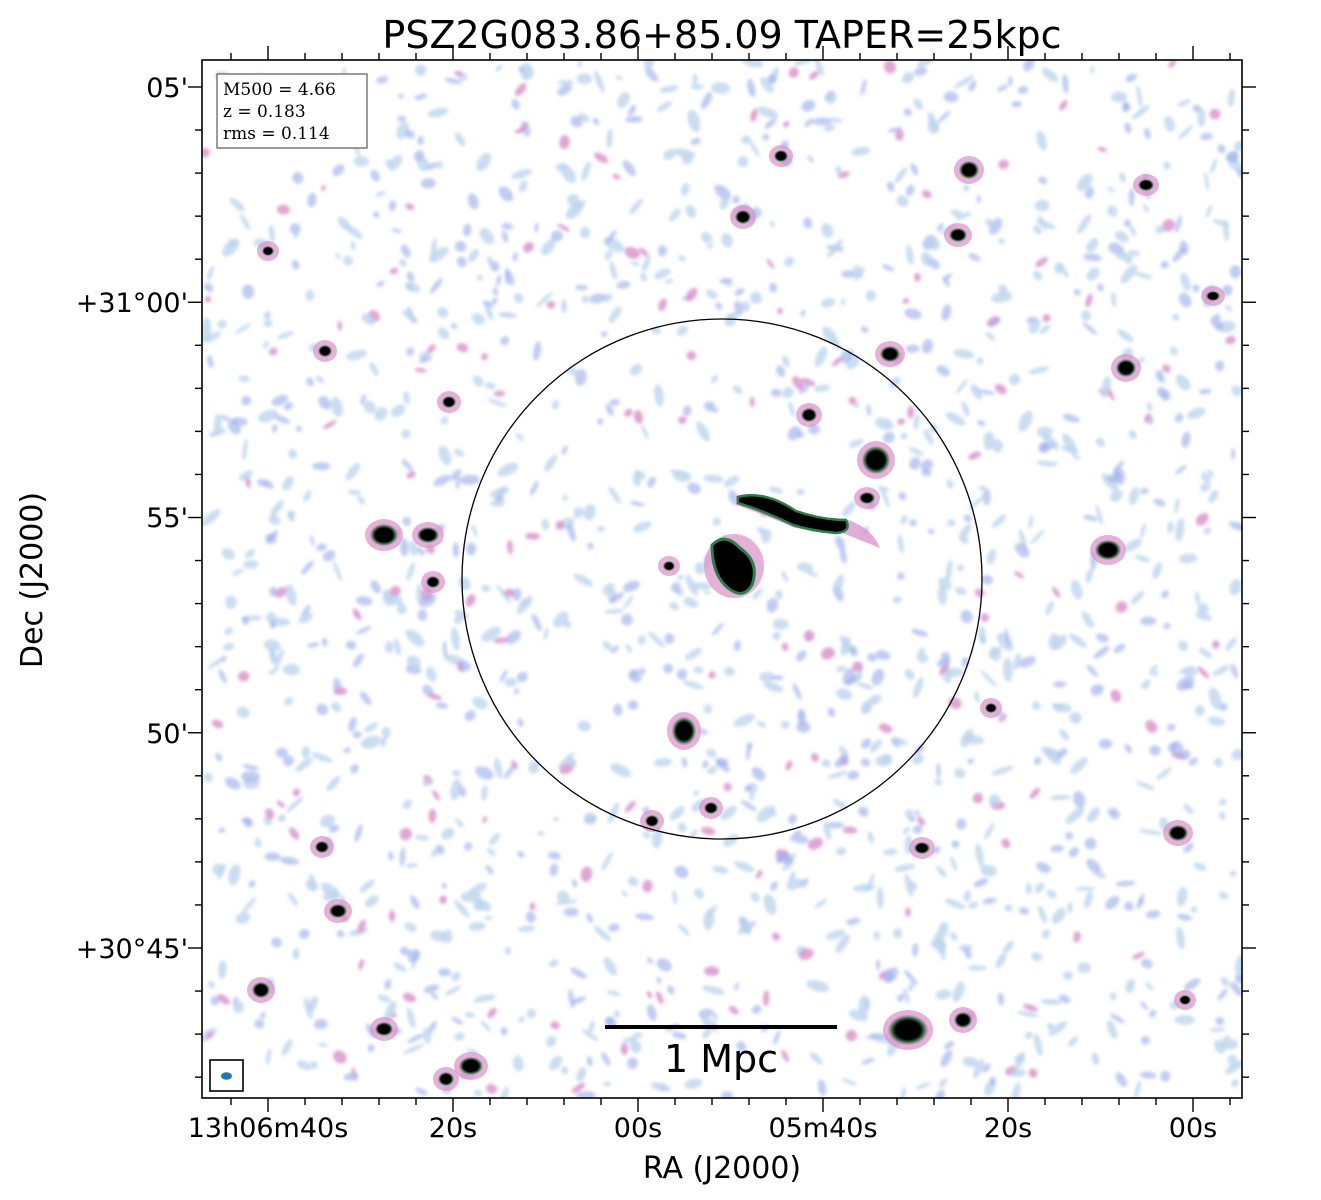 This screenshot has height=1200, width=1321. Describe the element at coordinates (32, 580) in the screenshot. I see `y-axis-label: Dec (J2000)` at that location.